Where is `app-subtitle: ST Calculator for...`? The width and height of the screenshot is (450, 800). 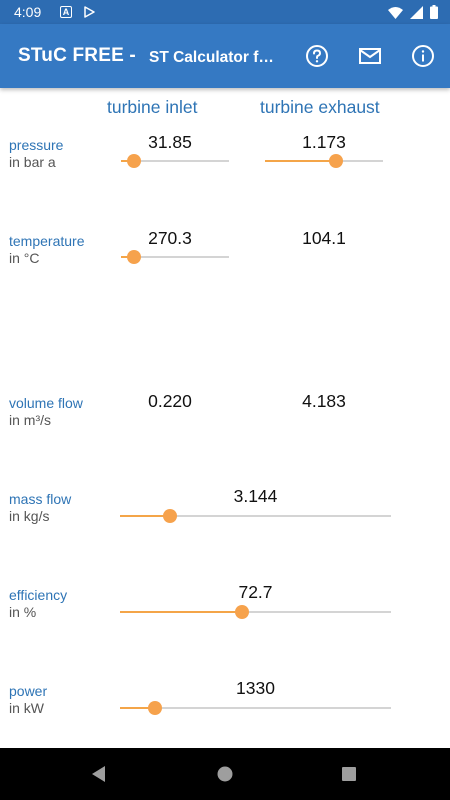 app-subtitle: ST Calculator for... is located at coordinates (211, 57).